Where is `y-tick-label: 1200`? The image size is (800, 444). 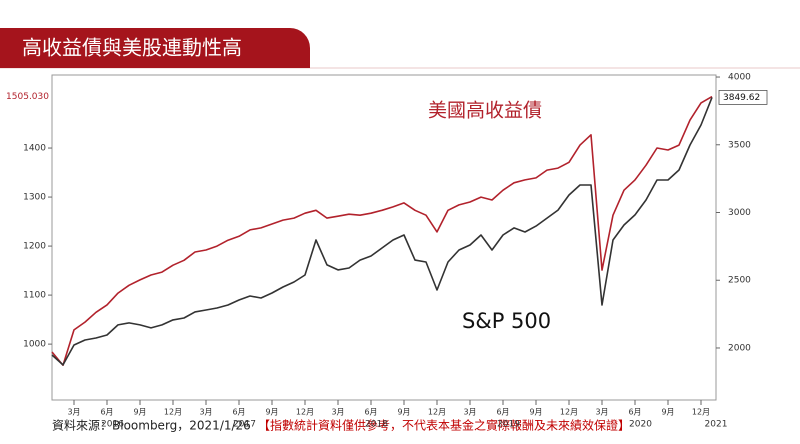 y-tick-label: 1200 is located at coordinates (34, 247).